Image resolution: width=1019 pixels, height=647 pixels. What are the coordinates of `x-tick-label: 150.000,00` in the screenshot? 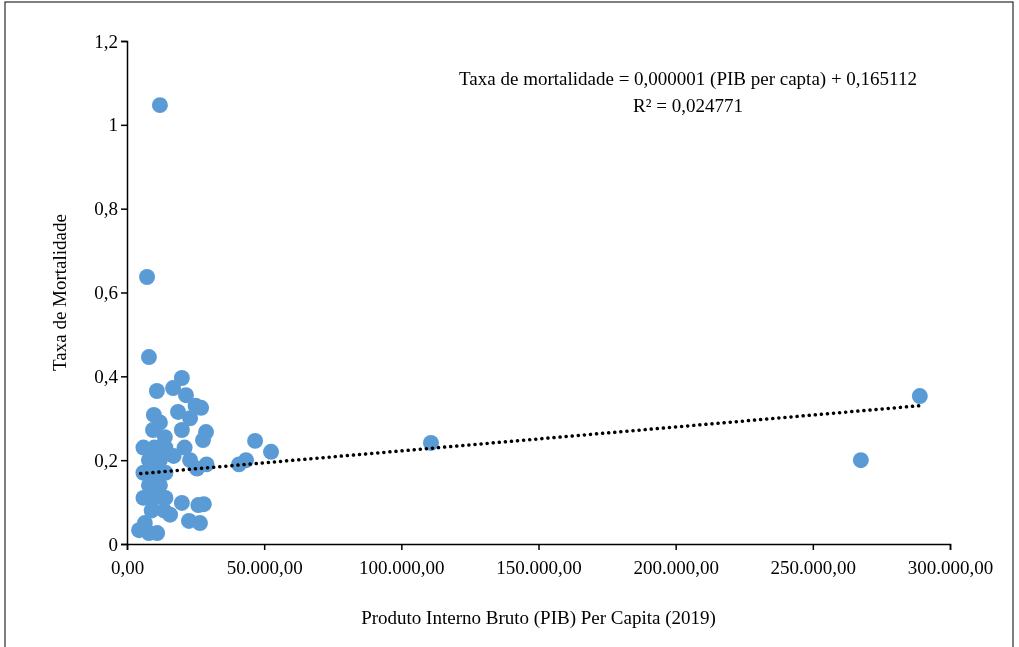 It's located at (539, 567).